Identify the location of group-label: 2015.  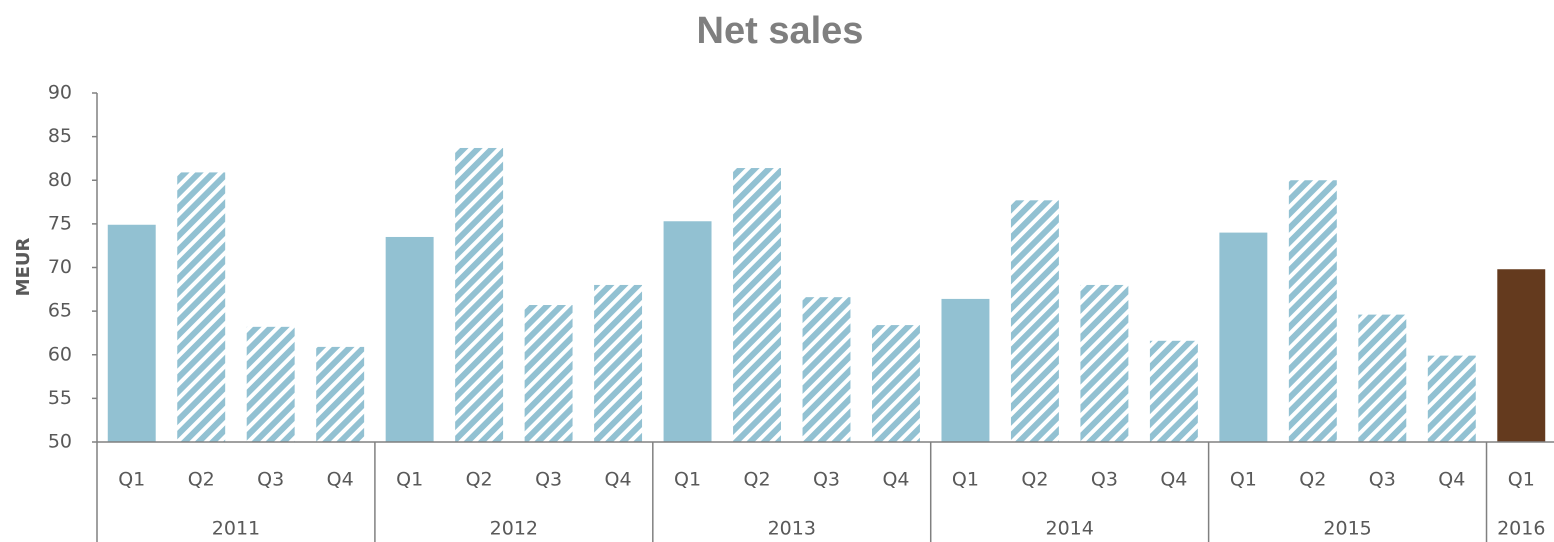
(1347, 529).